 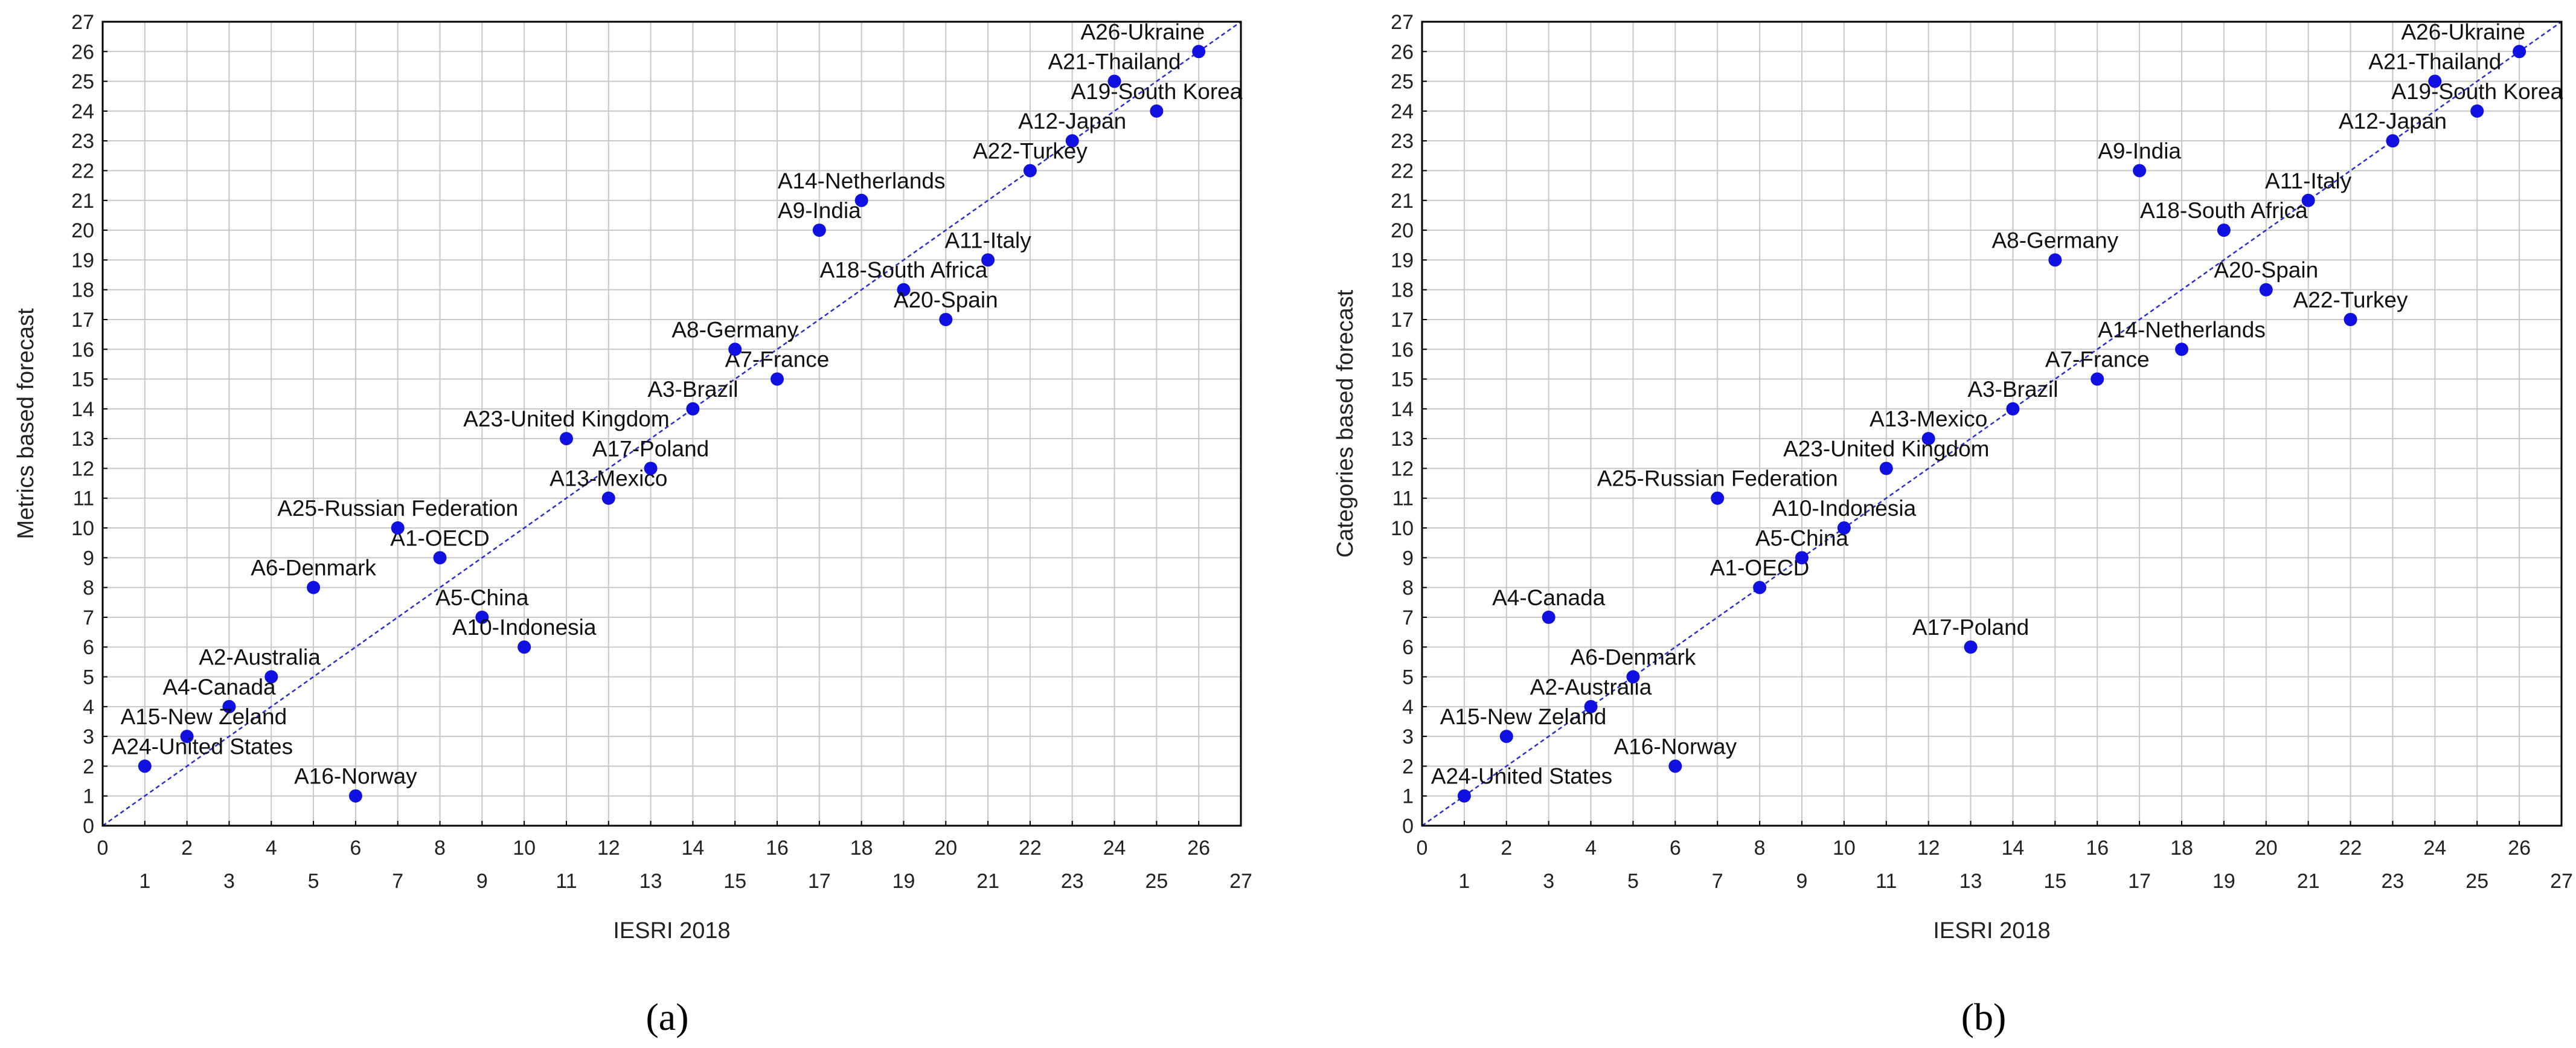 I want to click on x-tick-label: 6, so click(x=1675, y=848).